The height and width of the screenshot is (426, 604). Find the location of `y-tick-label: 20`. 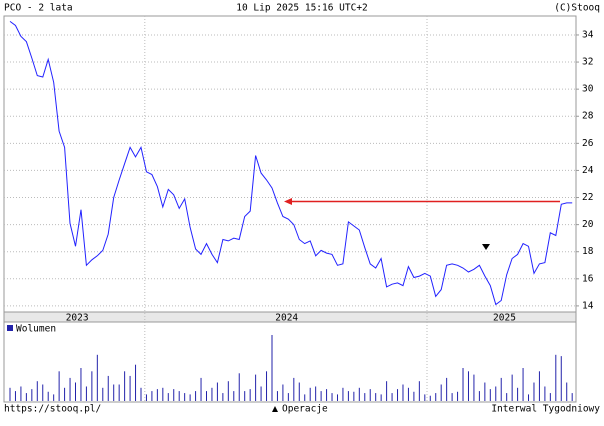

y-tick-label: 20 is located at coordinates (588, 224).